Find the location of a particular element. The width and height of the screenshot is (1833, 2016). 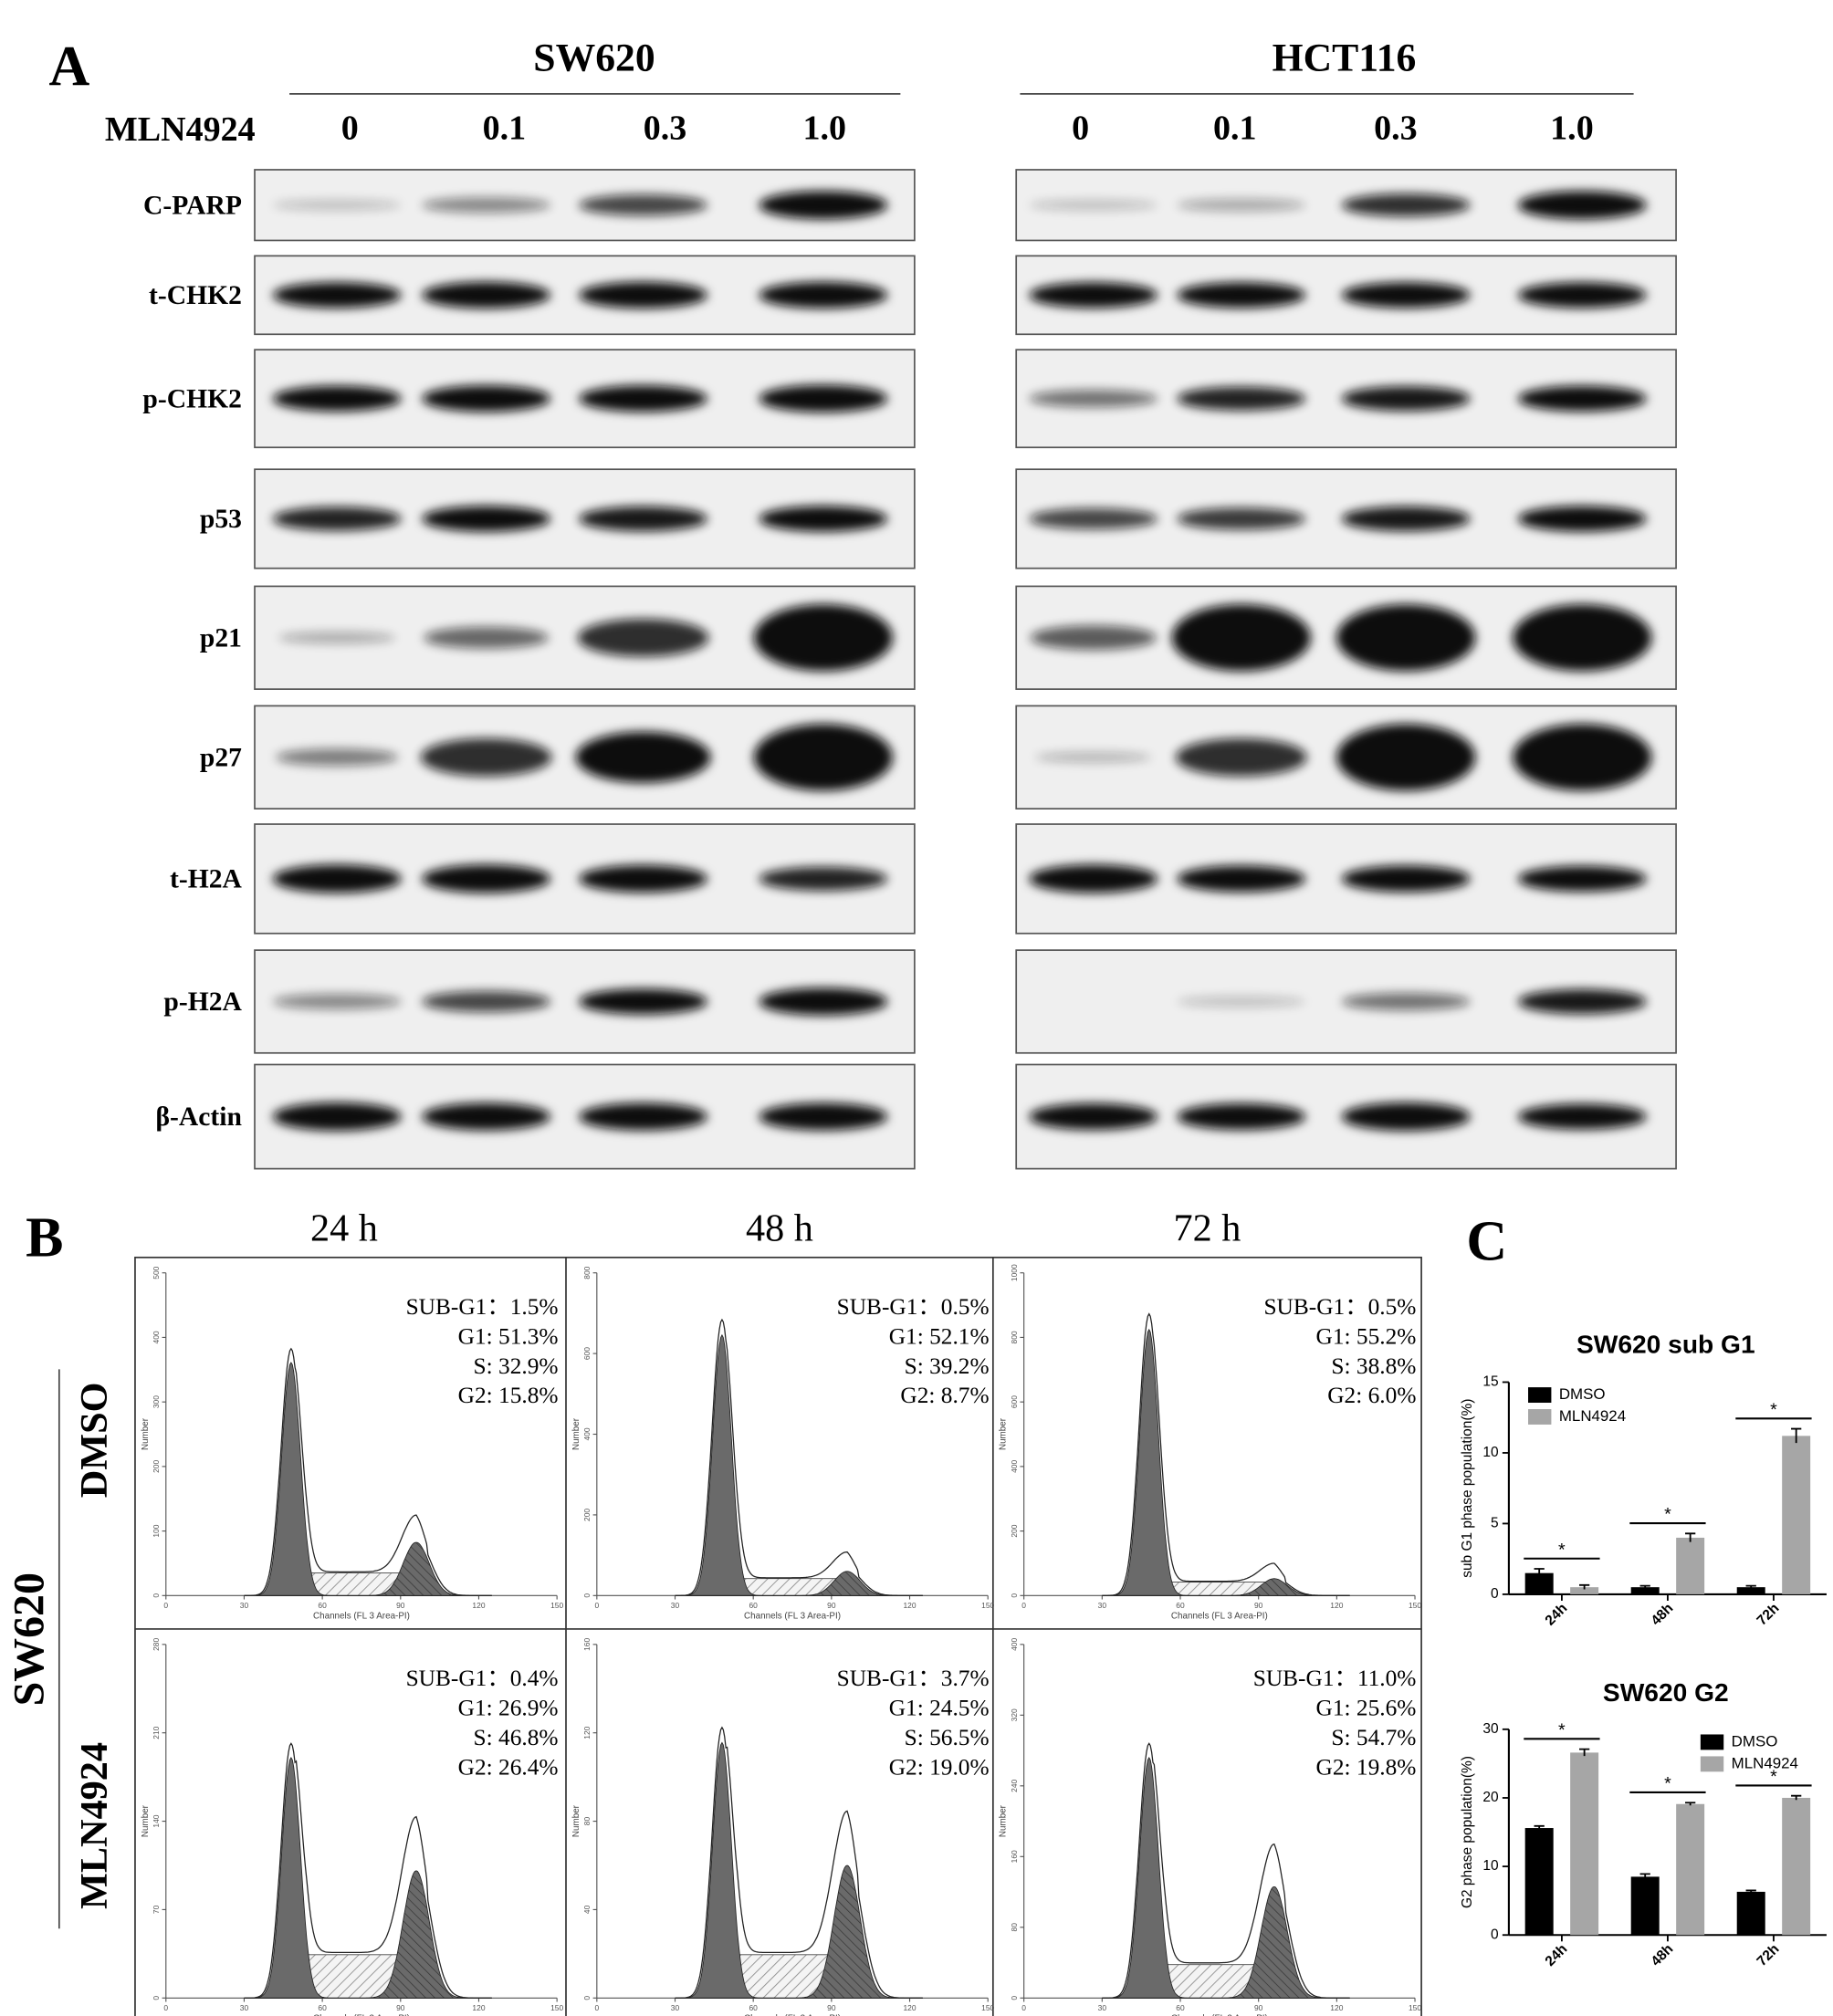

phase-stat: G2: 19.0% is located at coordinates (939, 1767).